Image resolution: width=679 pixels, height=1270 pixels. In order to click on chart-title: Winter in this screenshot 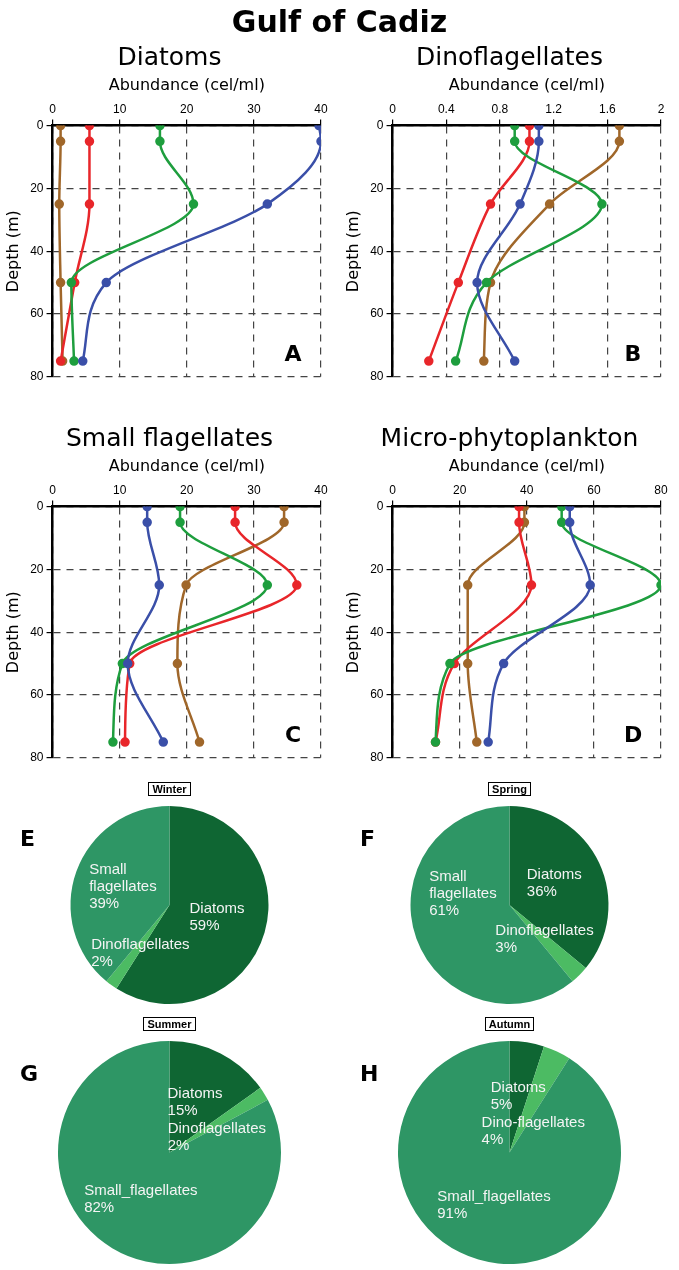, I will do `click(169, 789)`.